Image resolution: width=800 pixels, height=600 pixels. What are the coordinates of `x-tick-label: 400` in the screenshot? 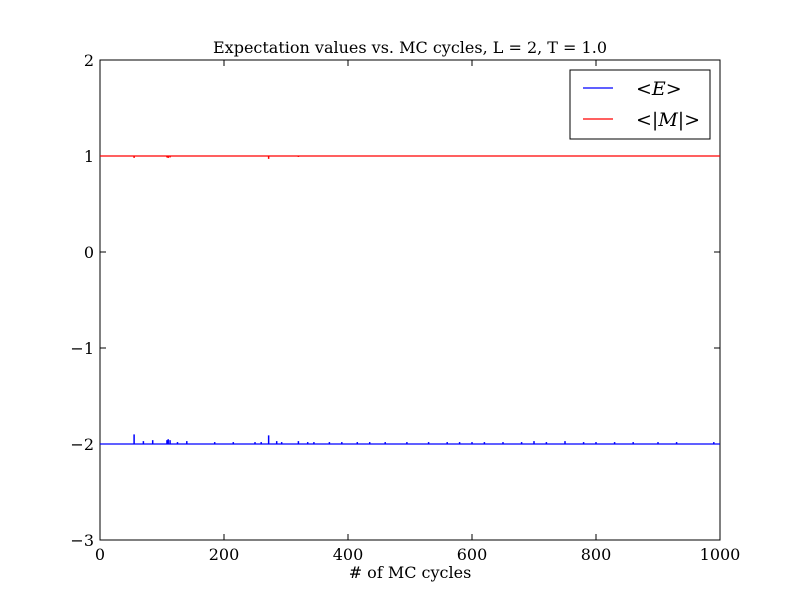 It's located at (348, 554).